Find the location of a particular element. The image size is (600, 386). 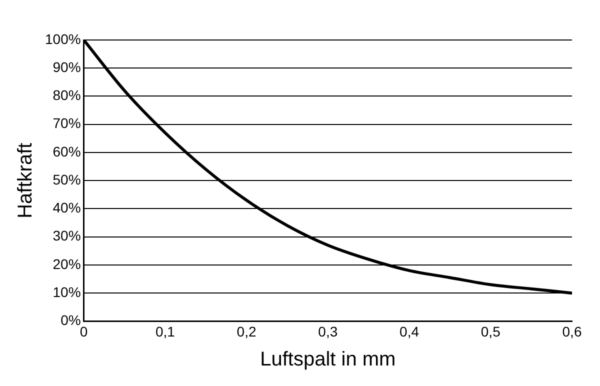

y-tick-label: 80% is located at coordinates (66, 95).